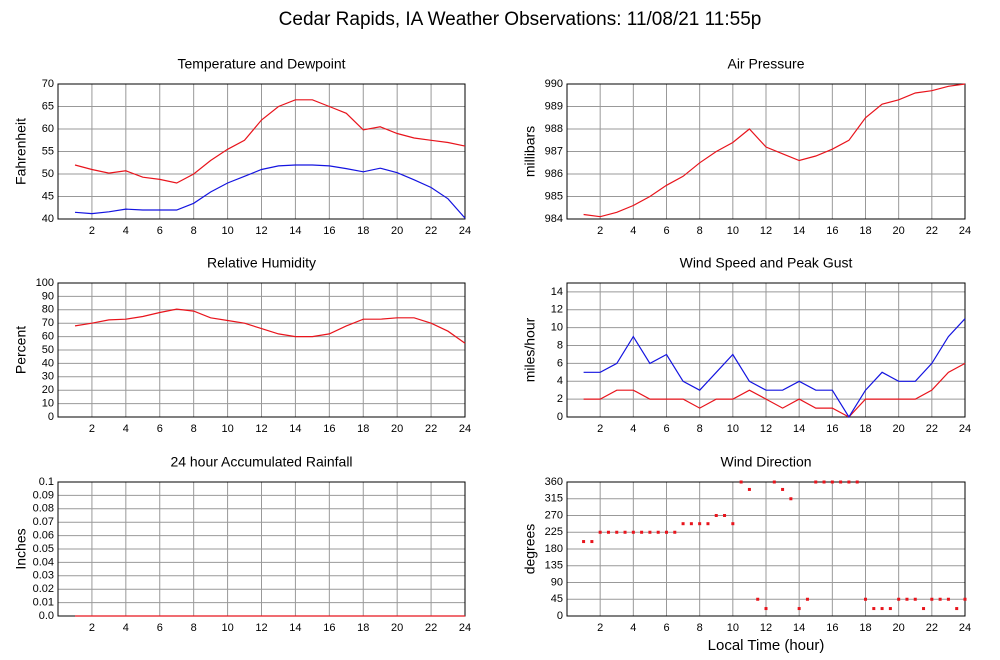 Image resolution: width=1000 pixels, height=660 pixels. What do you see at coordinates (43, 549) in the screenshot?
I see `y-tick-label: 0.05` at bounding box center [43, 549].